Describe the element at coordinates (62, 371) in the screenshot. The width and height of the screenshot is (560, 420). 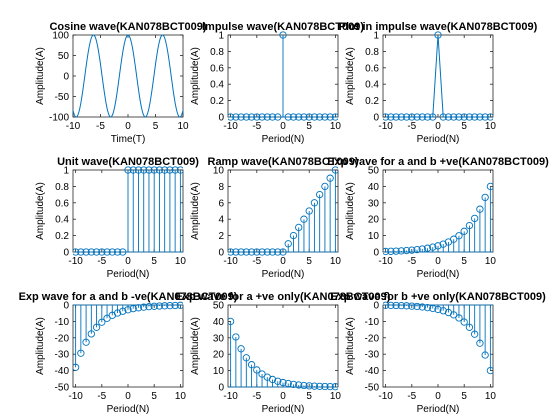
I see `y-tick-label: -40` at that location.